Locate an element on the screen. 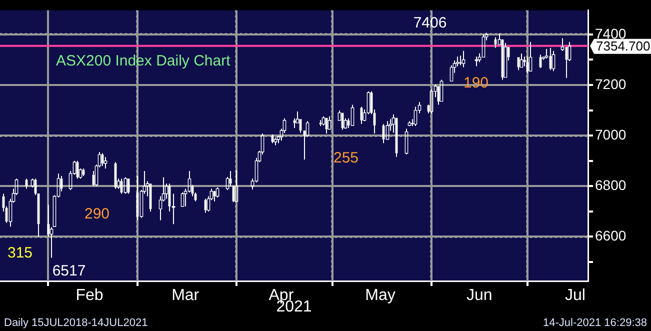 The width and height of the screenshot is (651, 331). x-tick-label: May is located at coordinates (380, 295).